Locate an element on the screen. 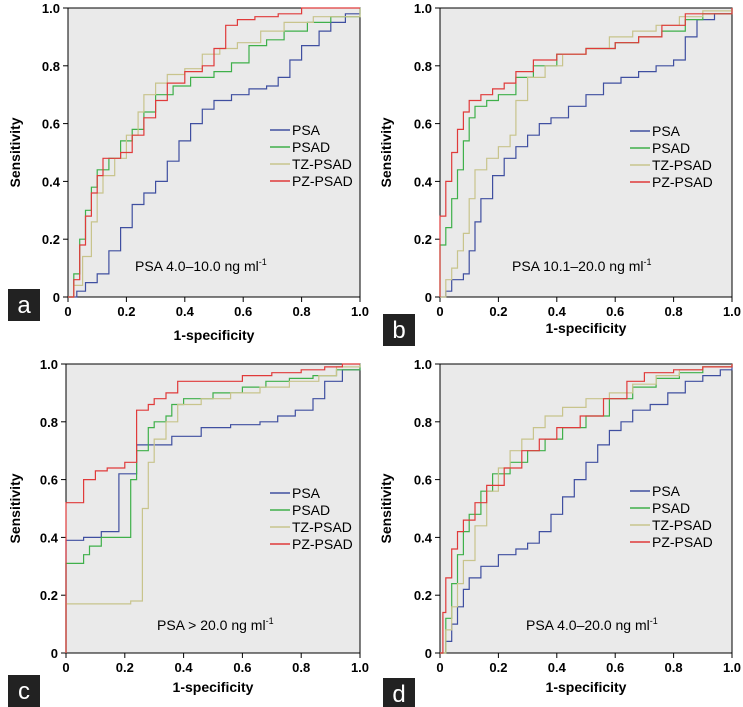 The image size is (743, 707). panel-letter: c is located at coordinates (24, 691).